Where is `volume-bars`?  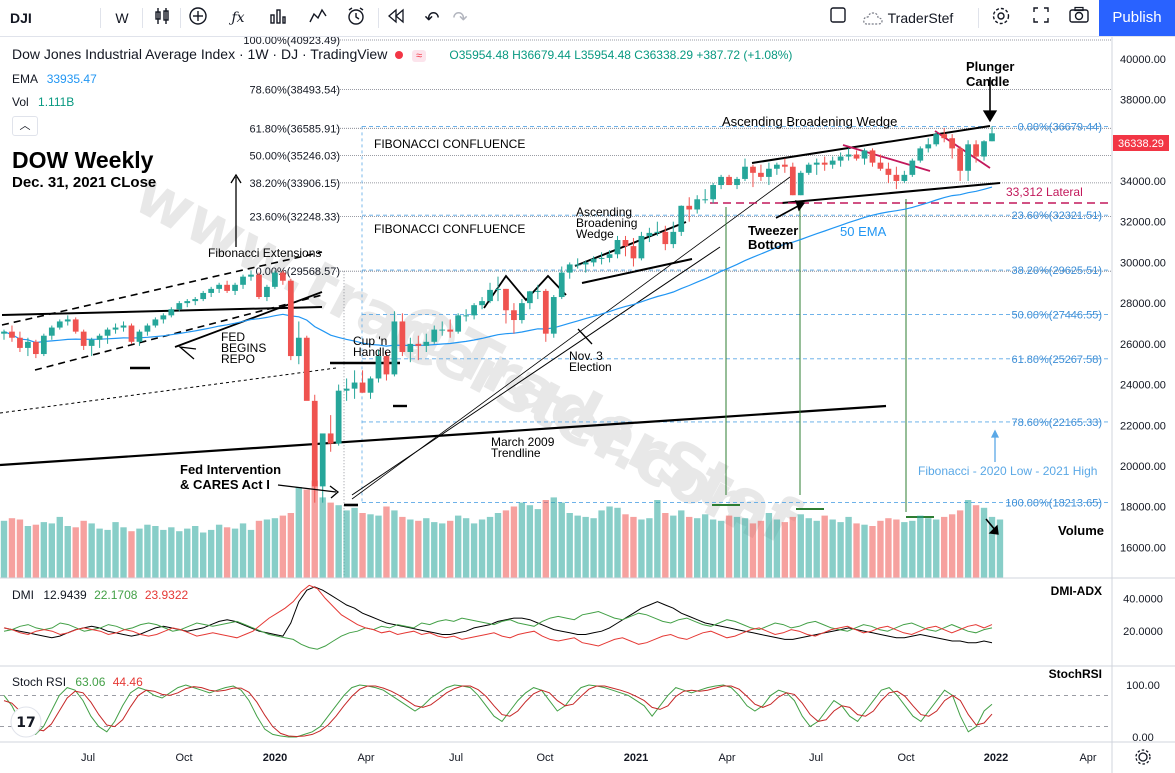
volume-bars is located at coordinates (502, 529).